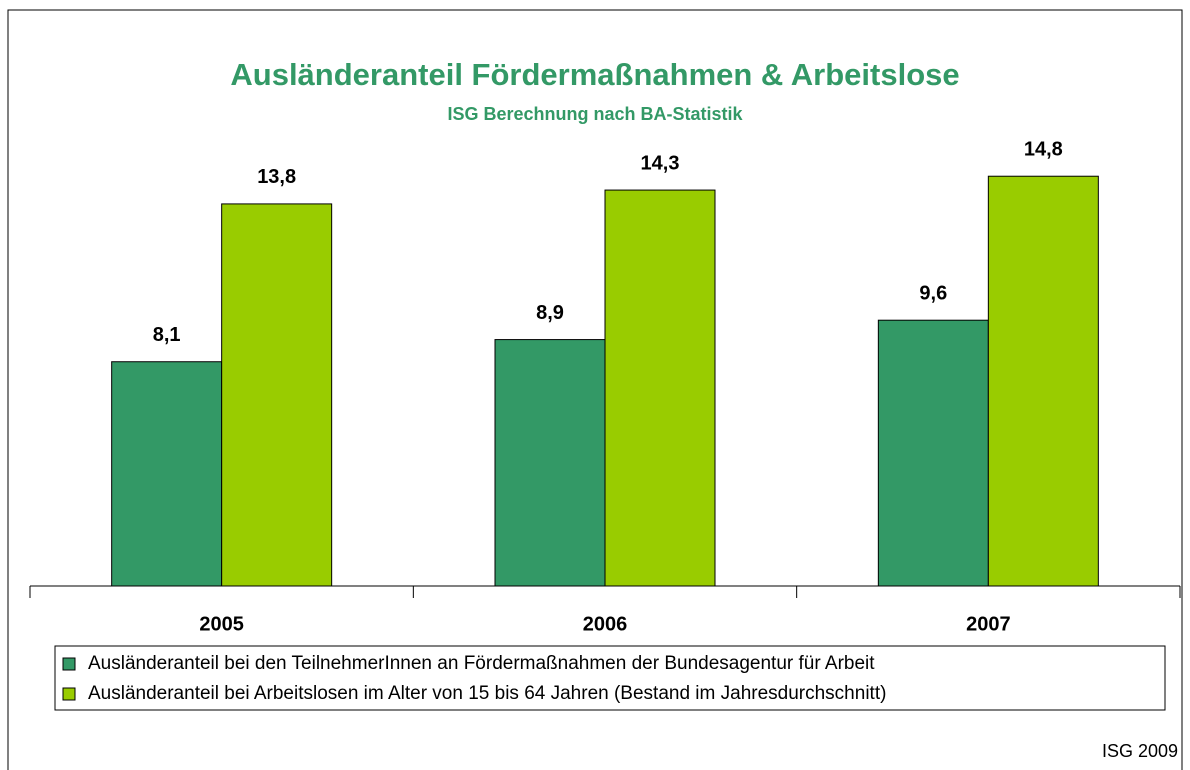 The height and width of the screenshot is (770, 1190). Describe the element at coordinates (610, 678) in the screenshot. I see `legend` at that location.